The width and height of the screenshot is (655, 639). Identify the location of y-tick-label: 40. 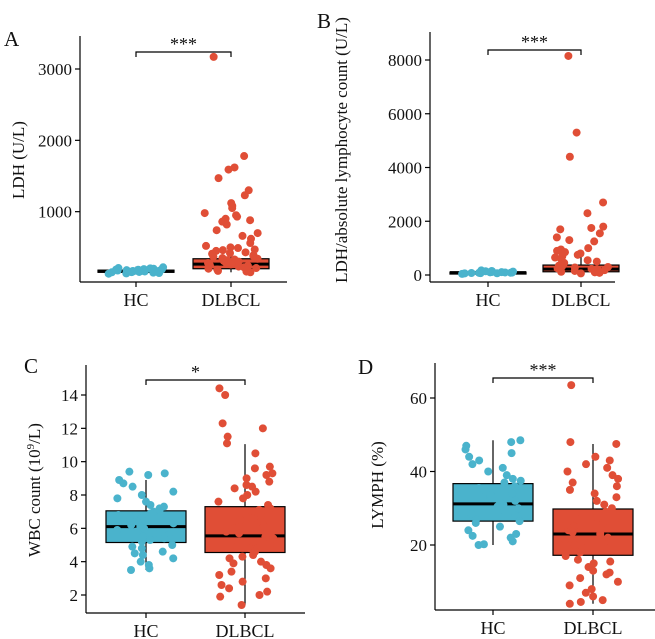
(418, 472).